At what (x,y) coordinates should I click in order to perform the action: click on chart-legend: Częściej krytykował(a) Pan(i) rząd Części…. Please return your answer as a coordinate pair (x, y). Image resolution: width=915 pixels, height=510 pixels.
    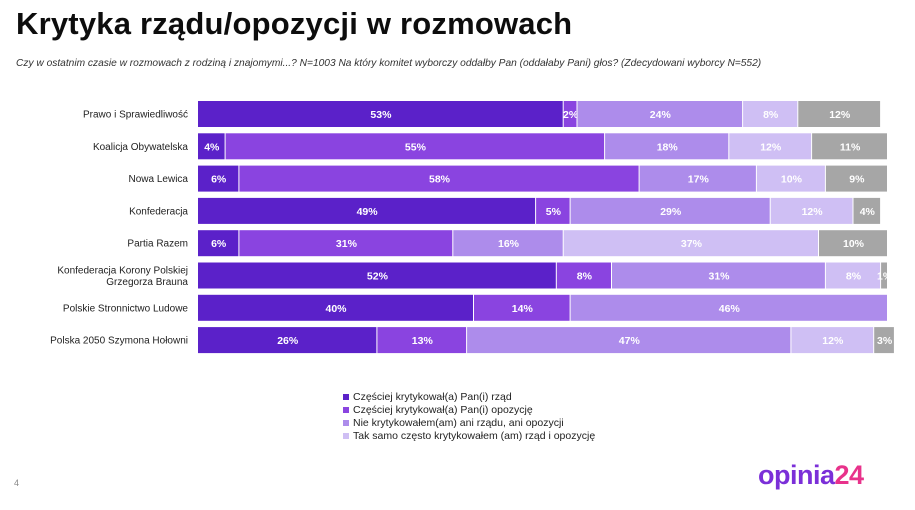
    Looking at the image, I should click on (469, 416).